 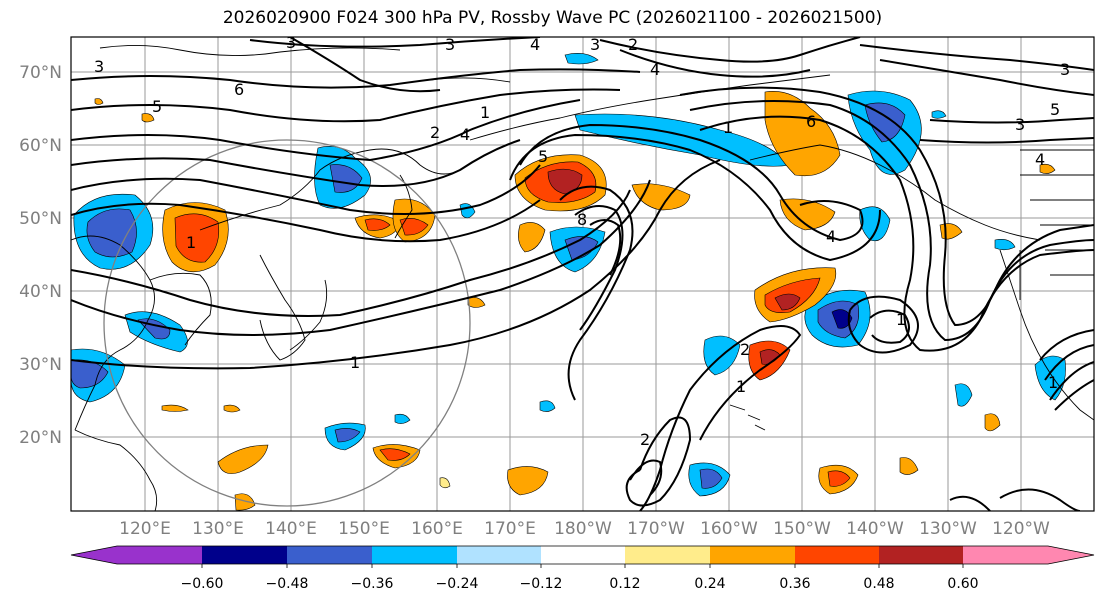 What do you see at coordinates (372, 584) in the screenshot?
I see `colorbar-tick-label: −0.36` at bounding box center [372, 584].